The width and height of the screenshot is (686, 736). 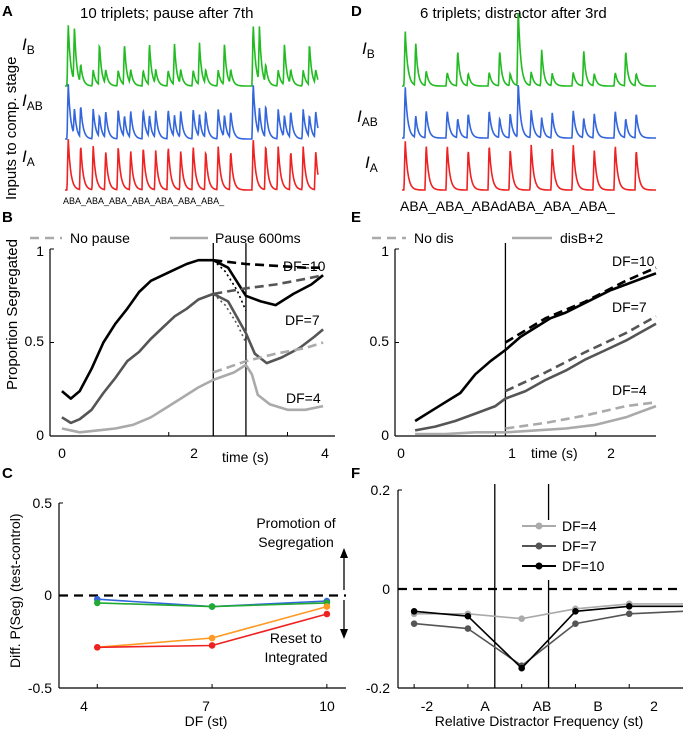 I want to click on panel-d-letter: D, so click(x=356, y=11).